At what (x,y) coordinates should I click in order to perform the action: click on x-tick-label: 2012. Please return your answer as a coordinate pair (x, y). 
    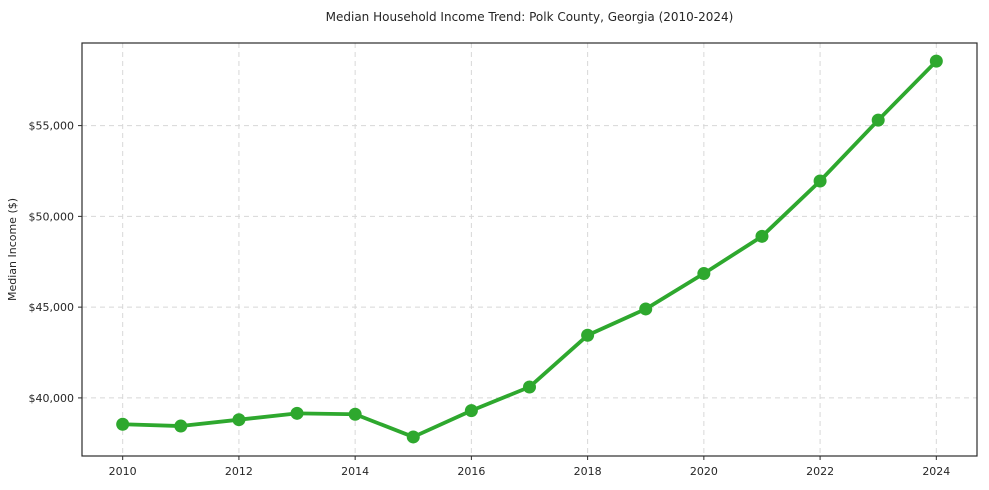
    Looking at the image, I should click on (239, 471).